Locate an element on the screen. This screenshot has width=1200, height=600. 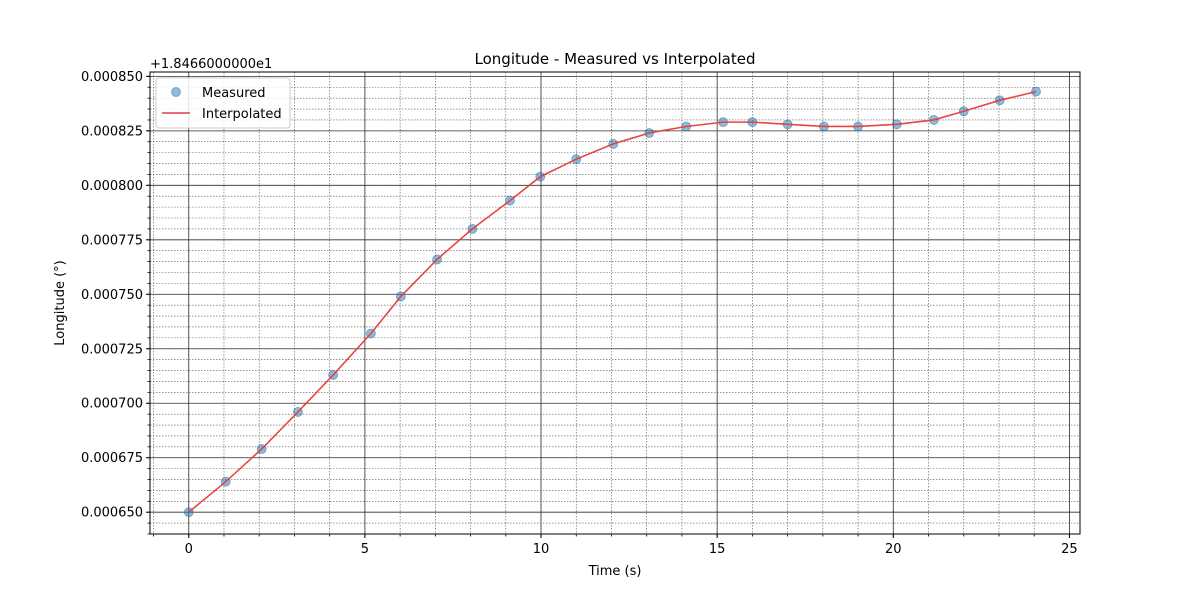
x-tick-label: 25 is located at coordinates (1069, 549).